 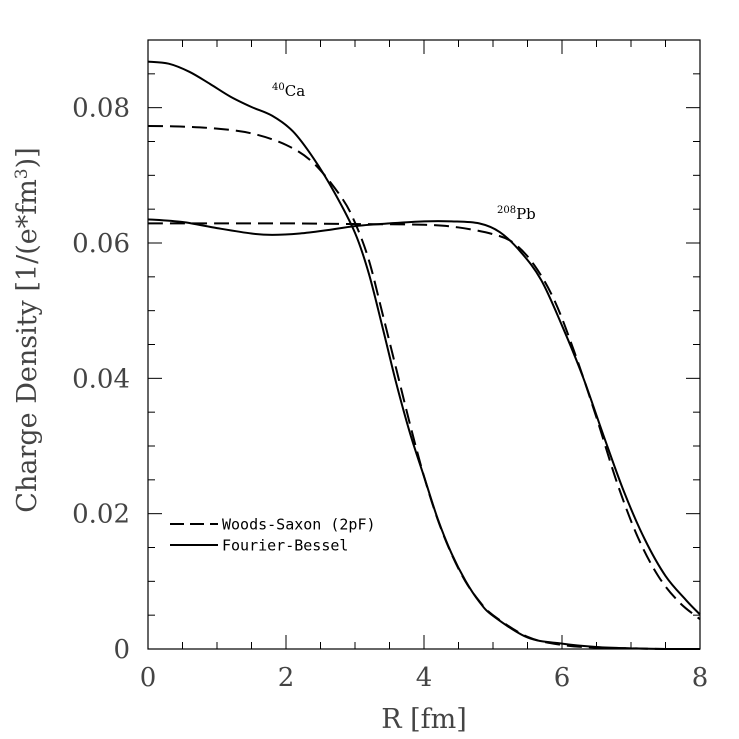 I want to click on x-axis-title: R [fm], so click(x=424, y=719).